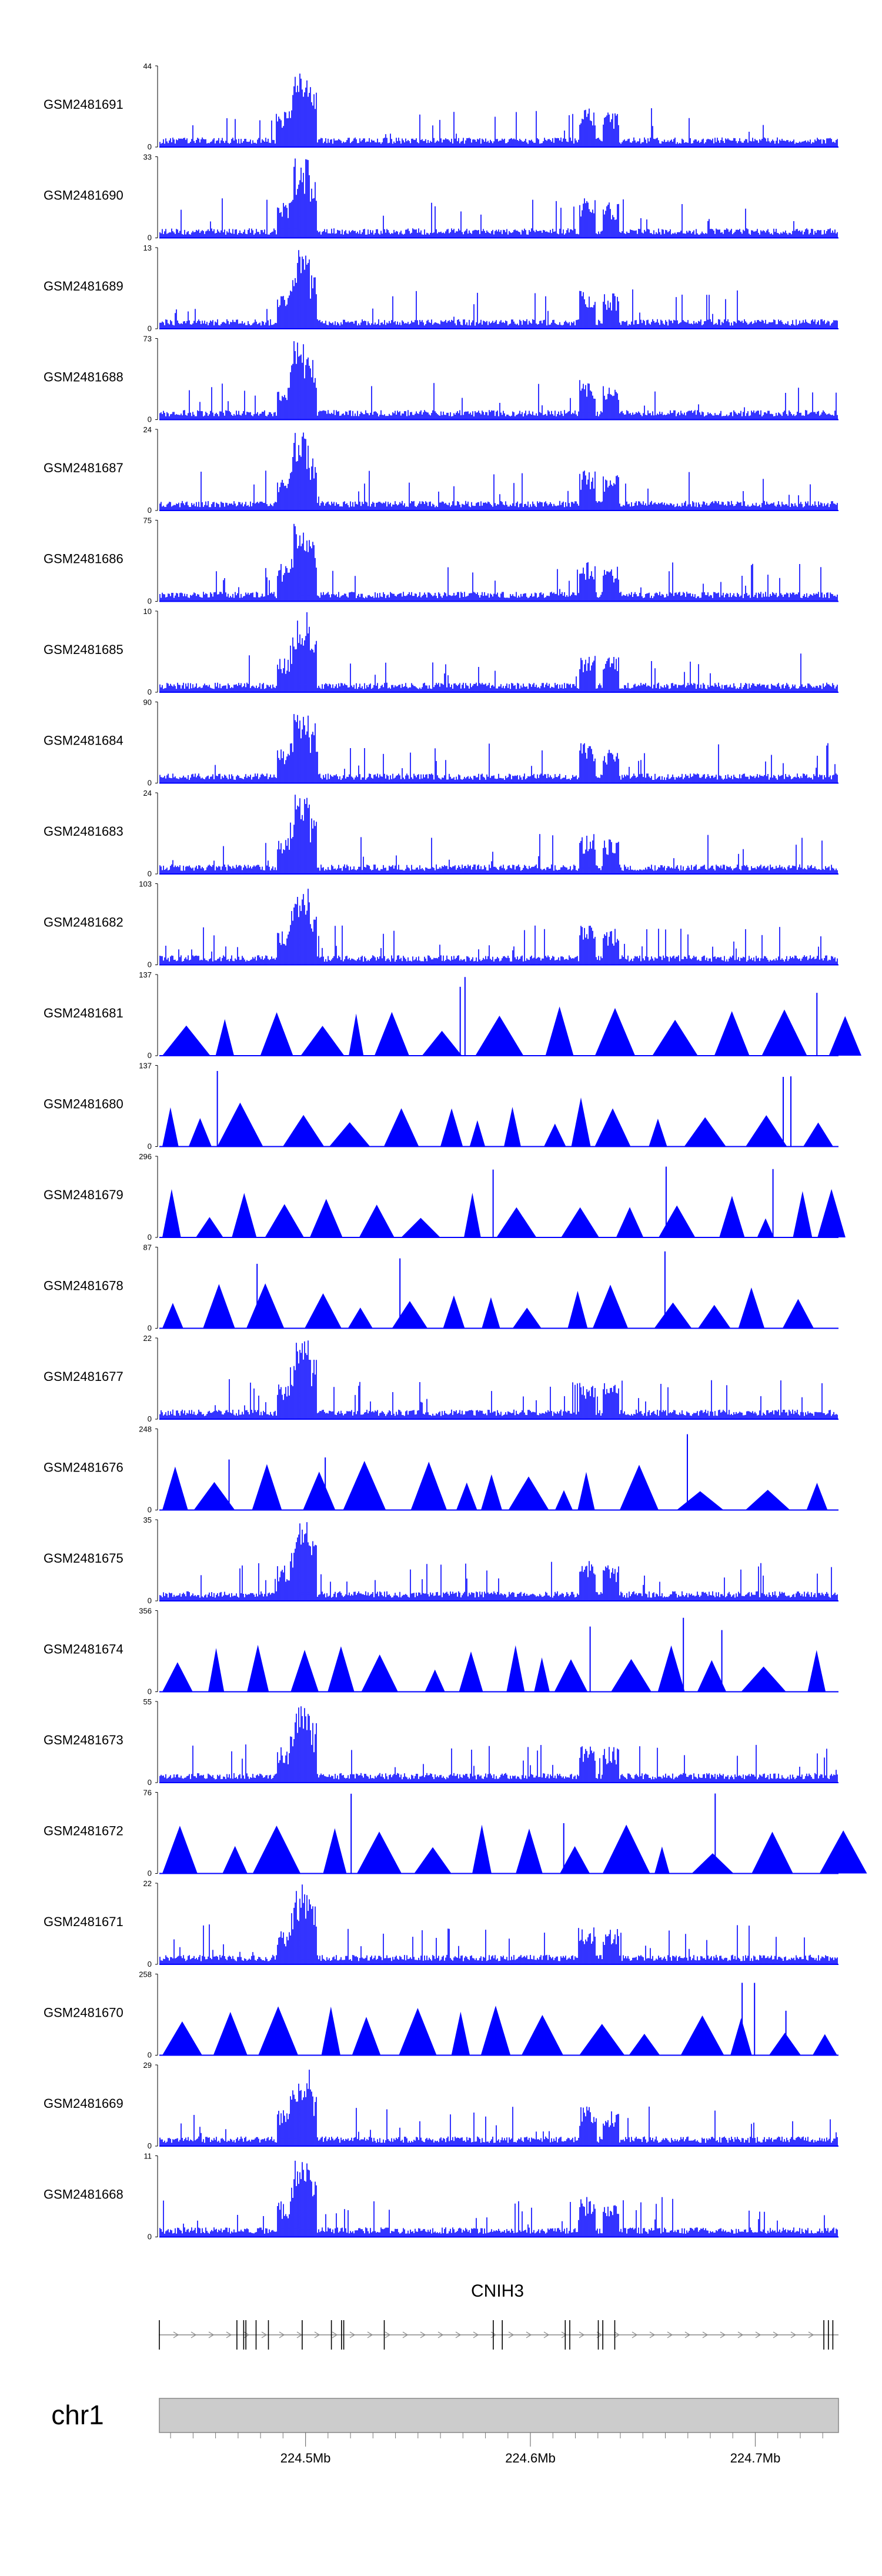 The image size is (882, 2576). Describe the element at coordinates (441, 743) in the screenshot. I see `track: GSM2481684 90 0` at that location.